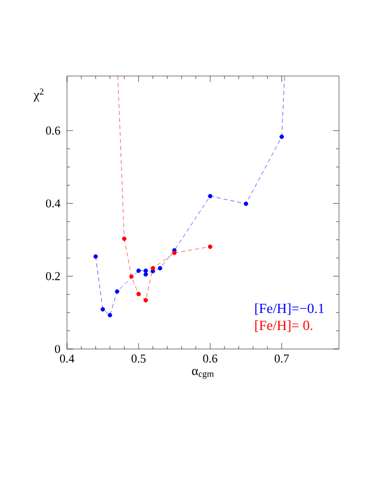  Describe the element at coordinates (210, 358) in the screenshot. I see `x-tick-label: 0.6` at that location.